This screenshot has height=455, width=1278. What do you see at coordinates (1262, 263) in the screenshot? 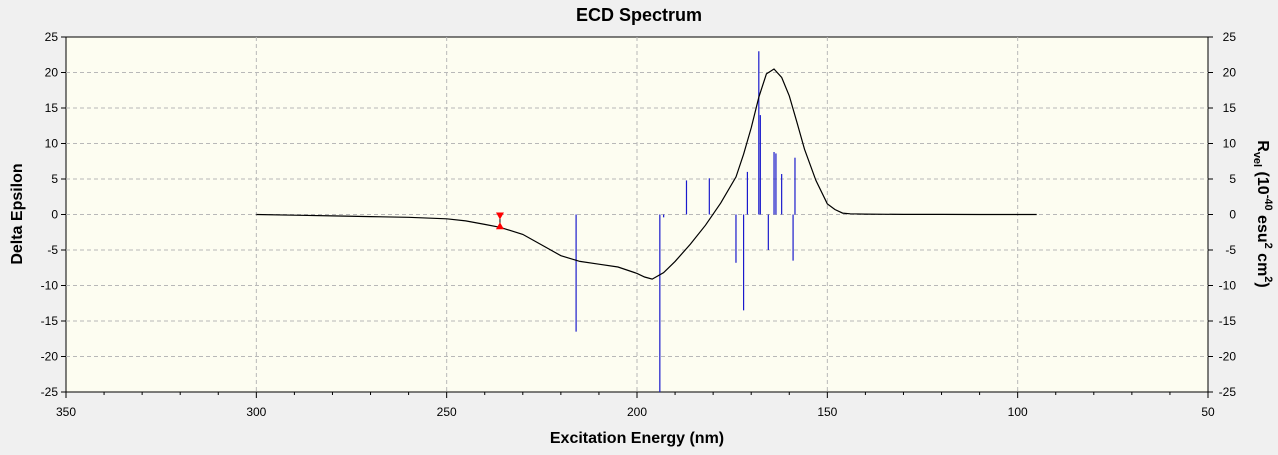
I see `y2-label-unit2: cm` at bounding box center [1262, 263].